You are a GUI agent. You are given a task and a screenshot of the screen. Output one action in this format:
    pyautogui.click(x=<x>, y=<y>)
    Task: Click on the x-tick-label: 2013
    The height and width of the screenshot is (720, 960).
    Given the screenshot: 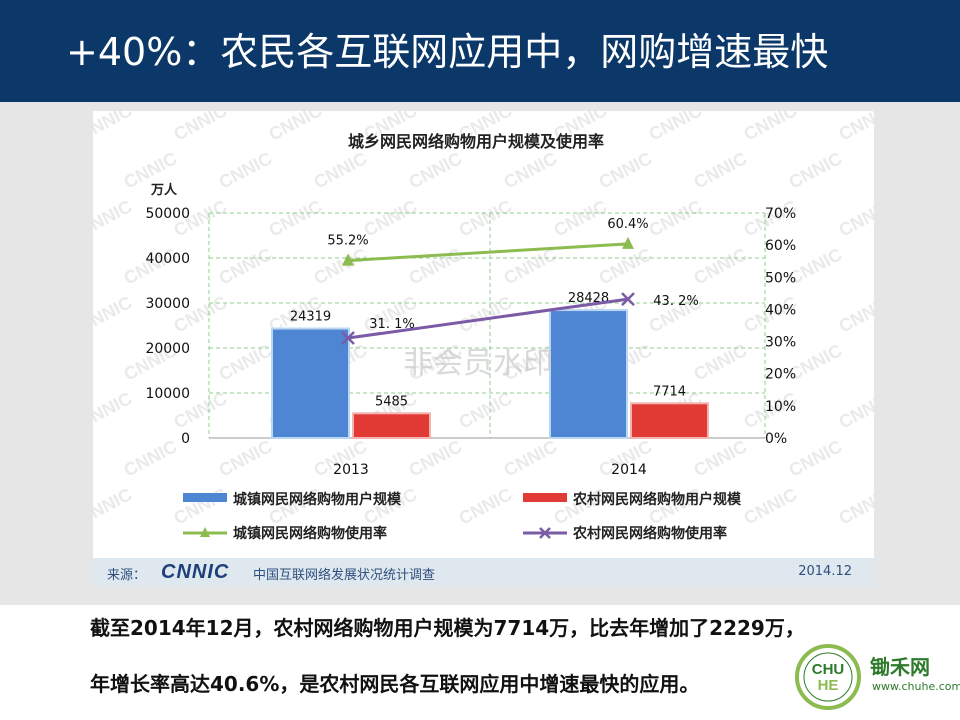 What is the action you would take?
    pyautogui.click(x=351, y=470)
    